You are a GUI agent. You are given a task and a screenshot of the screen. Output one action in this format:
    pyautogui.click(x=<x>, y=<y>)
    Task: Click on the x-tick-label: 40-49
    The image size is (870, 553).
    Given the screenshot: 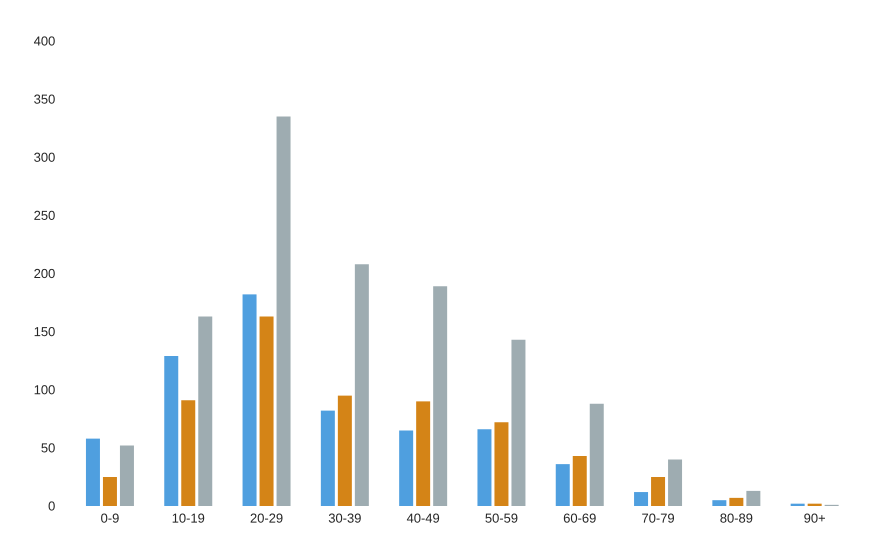 What is the action you would take?
    pyautogui.click(x=423, y=518)
    